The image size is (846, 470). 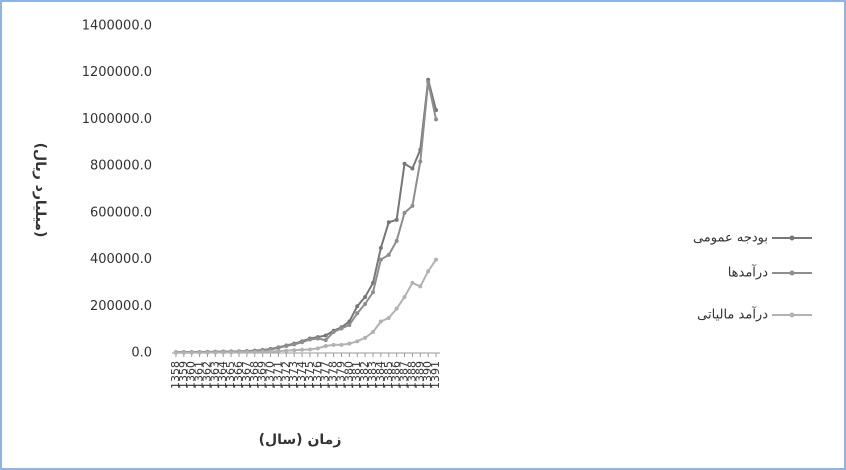 What do you see at coordinates (117, 72) in the screenshot?
I see `y-tick-label: 1200000.0` at bounding box center [117, 72].